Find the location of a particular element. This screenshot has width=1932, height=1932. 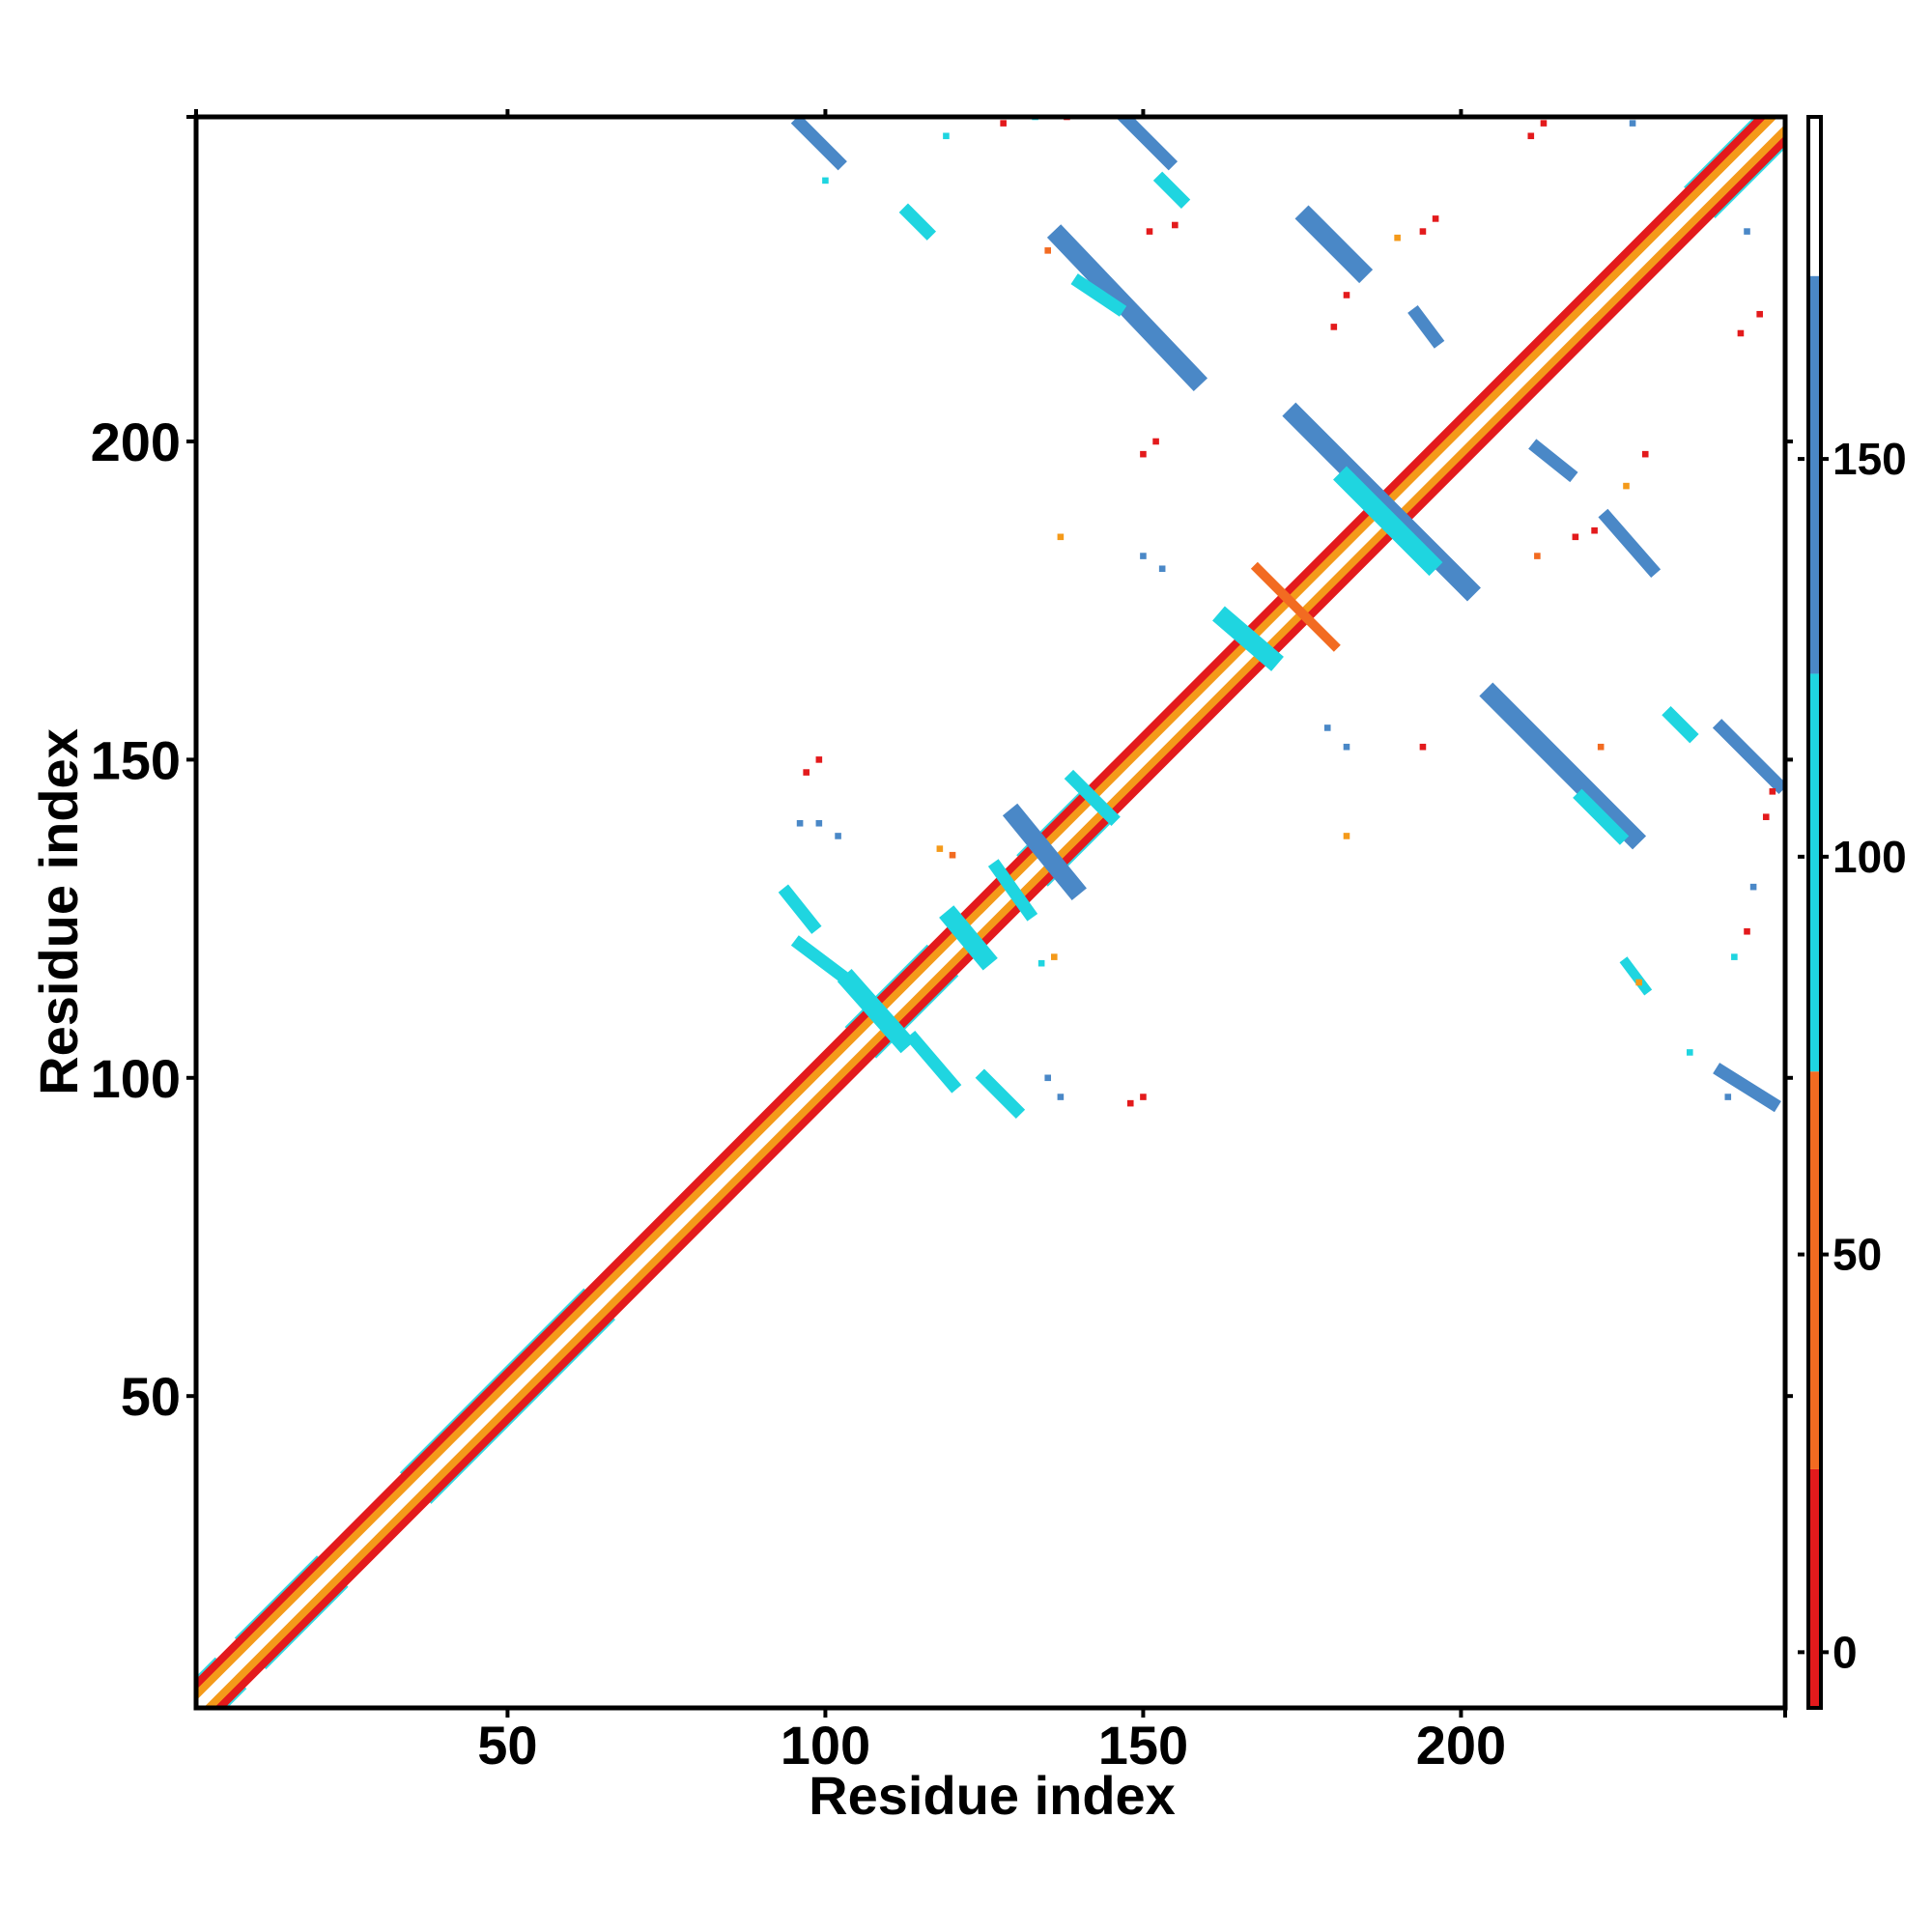

x-axis-title: Residue index is located at coordinates (992, 1795).